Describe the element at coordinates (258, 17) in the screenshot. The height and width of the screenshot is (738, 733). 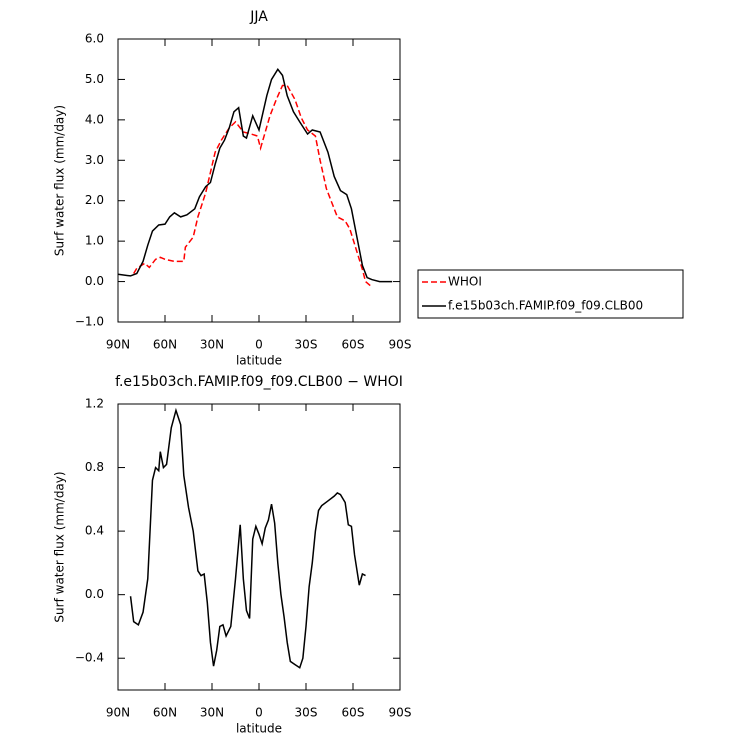
I see `chart-title: JJA` at that location.